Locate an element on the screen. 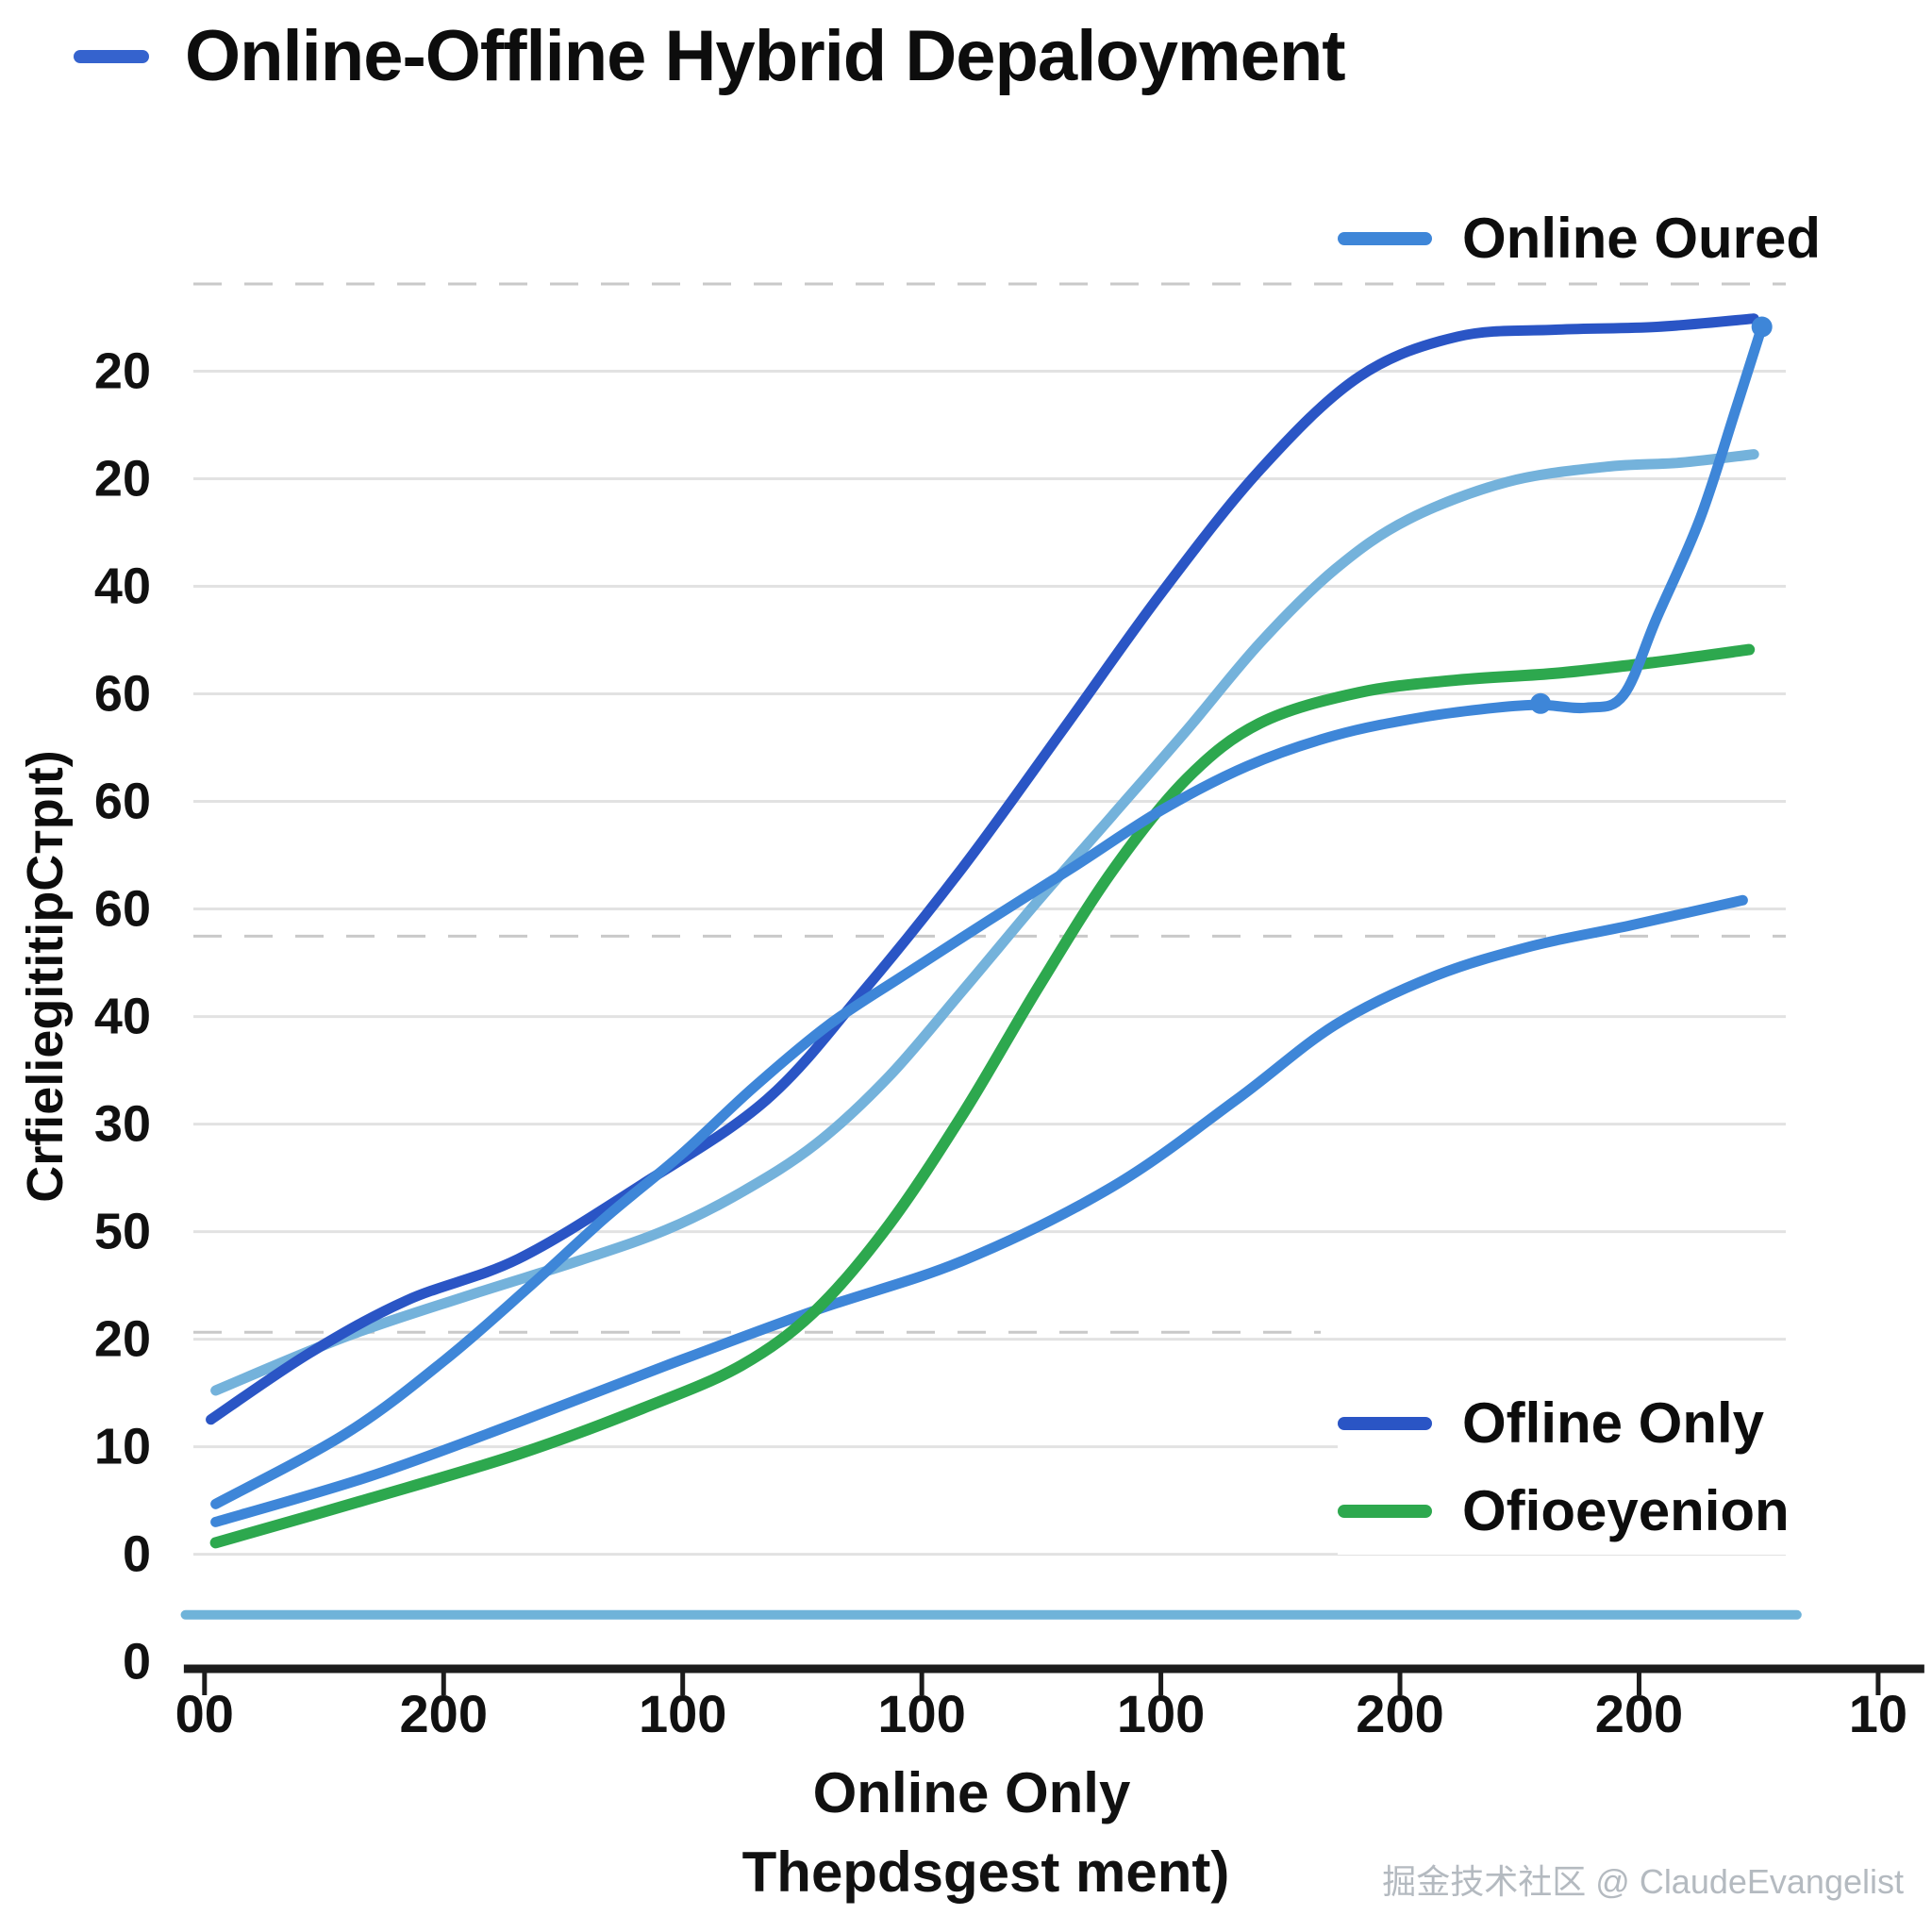 This screenshot has height=1932, width=1932. legend-label-online-oured: Online Oured is located at coordinates (1642, 239).